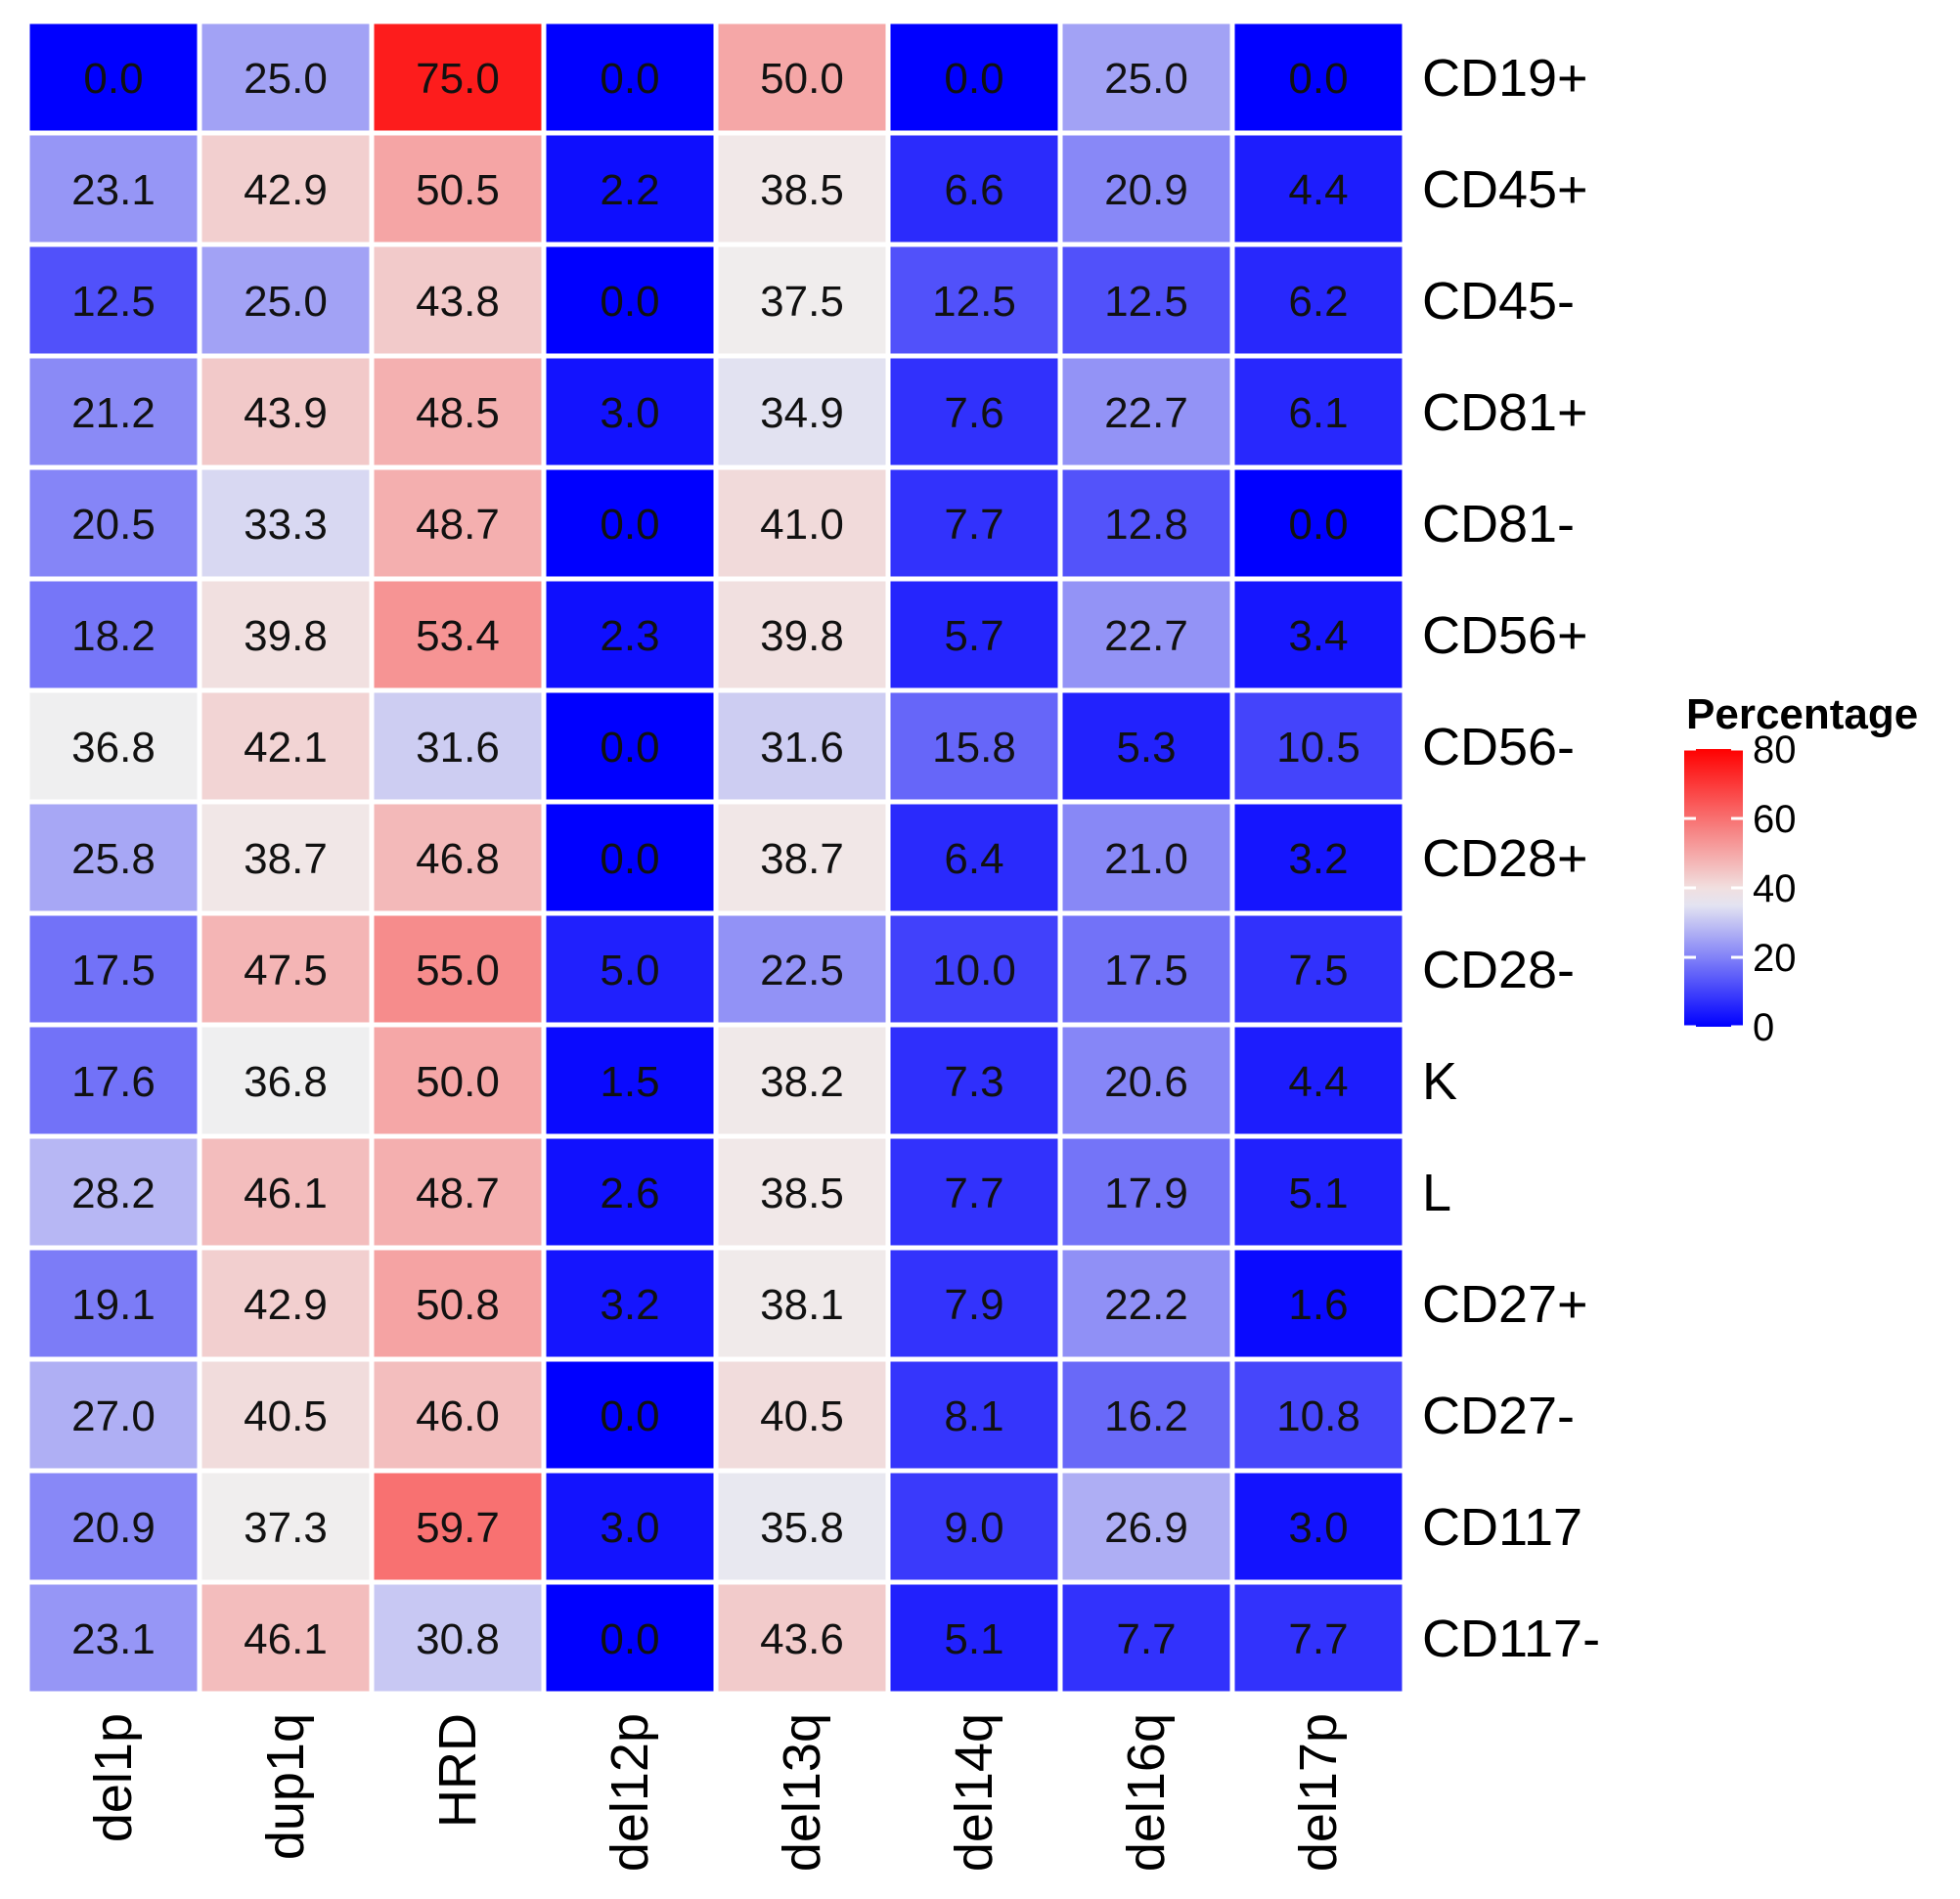  Describe the element at coordinates (1775, 819) in the screenshot. I see `legend-tick-label: 60` at that location.